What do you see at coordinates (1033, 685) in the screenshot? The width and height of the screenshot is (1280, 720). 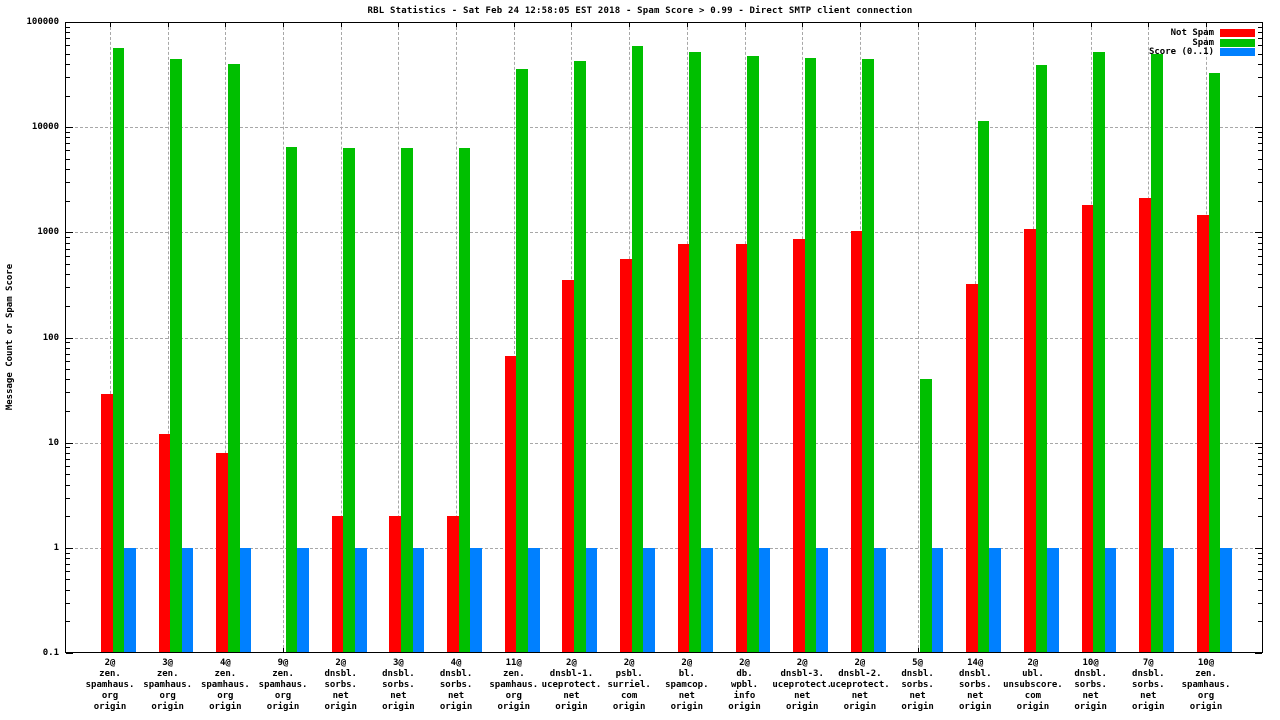 I see `x-tick-label: 2@ ubl. unsubscore. com origin` at bounding box center [1033, 685].